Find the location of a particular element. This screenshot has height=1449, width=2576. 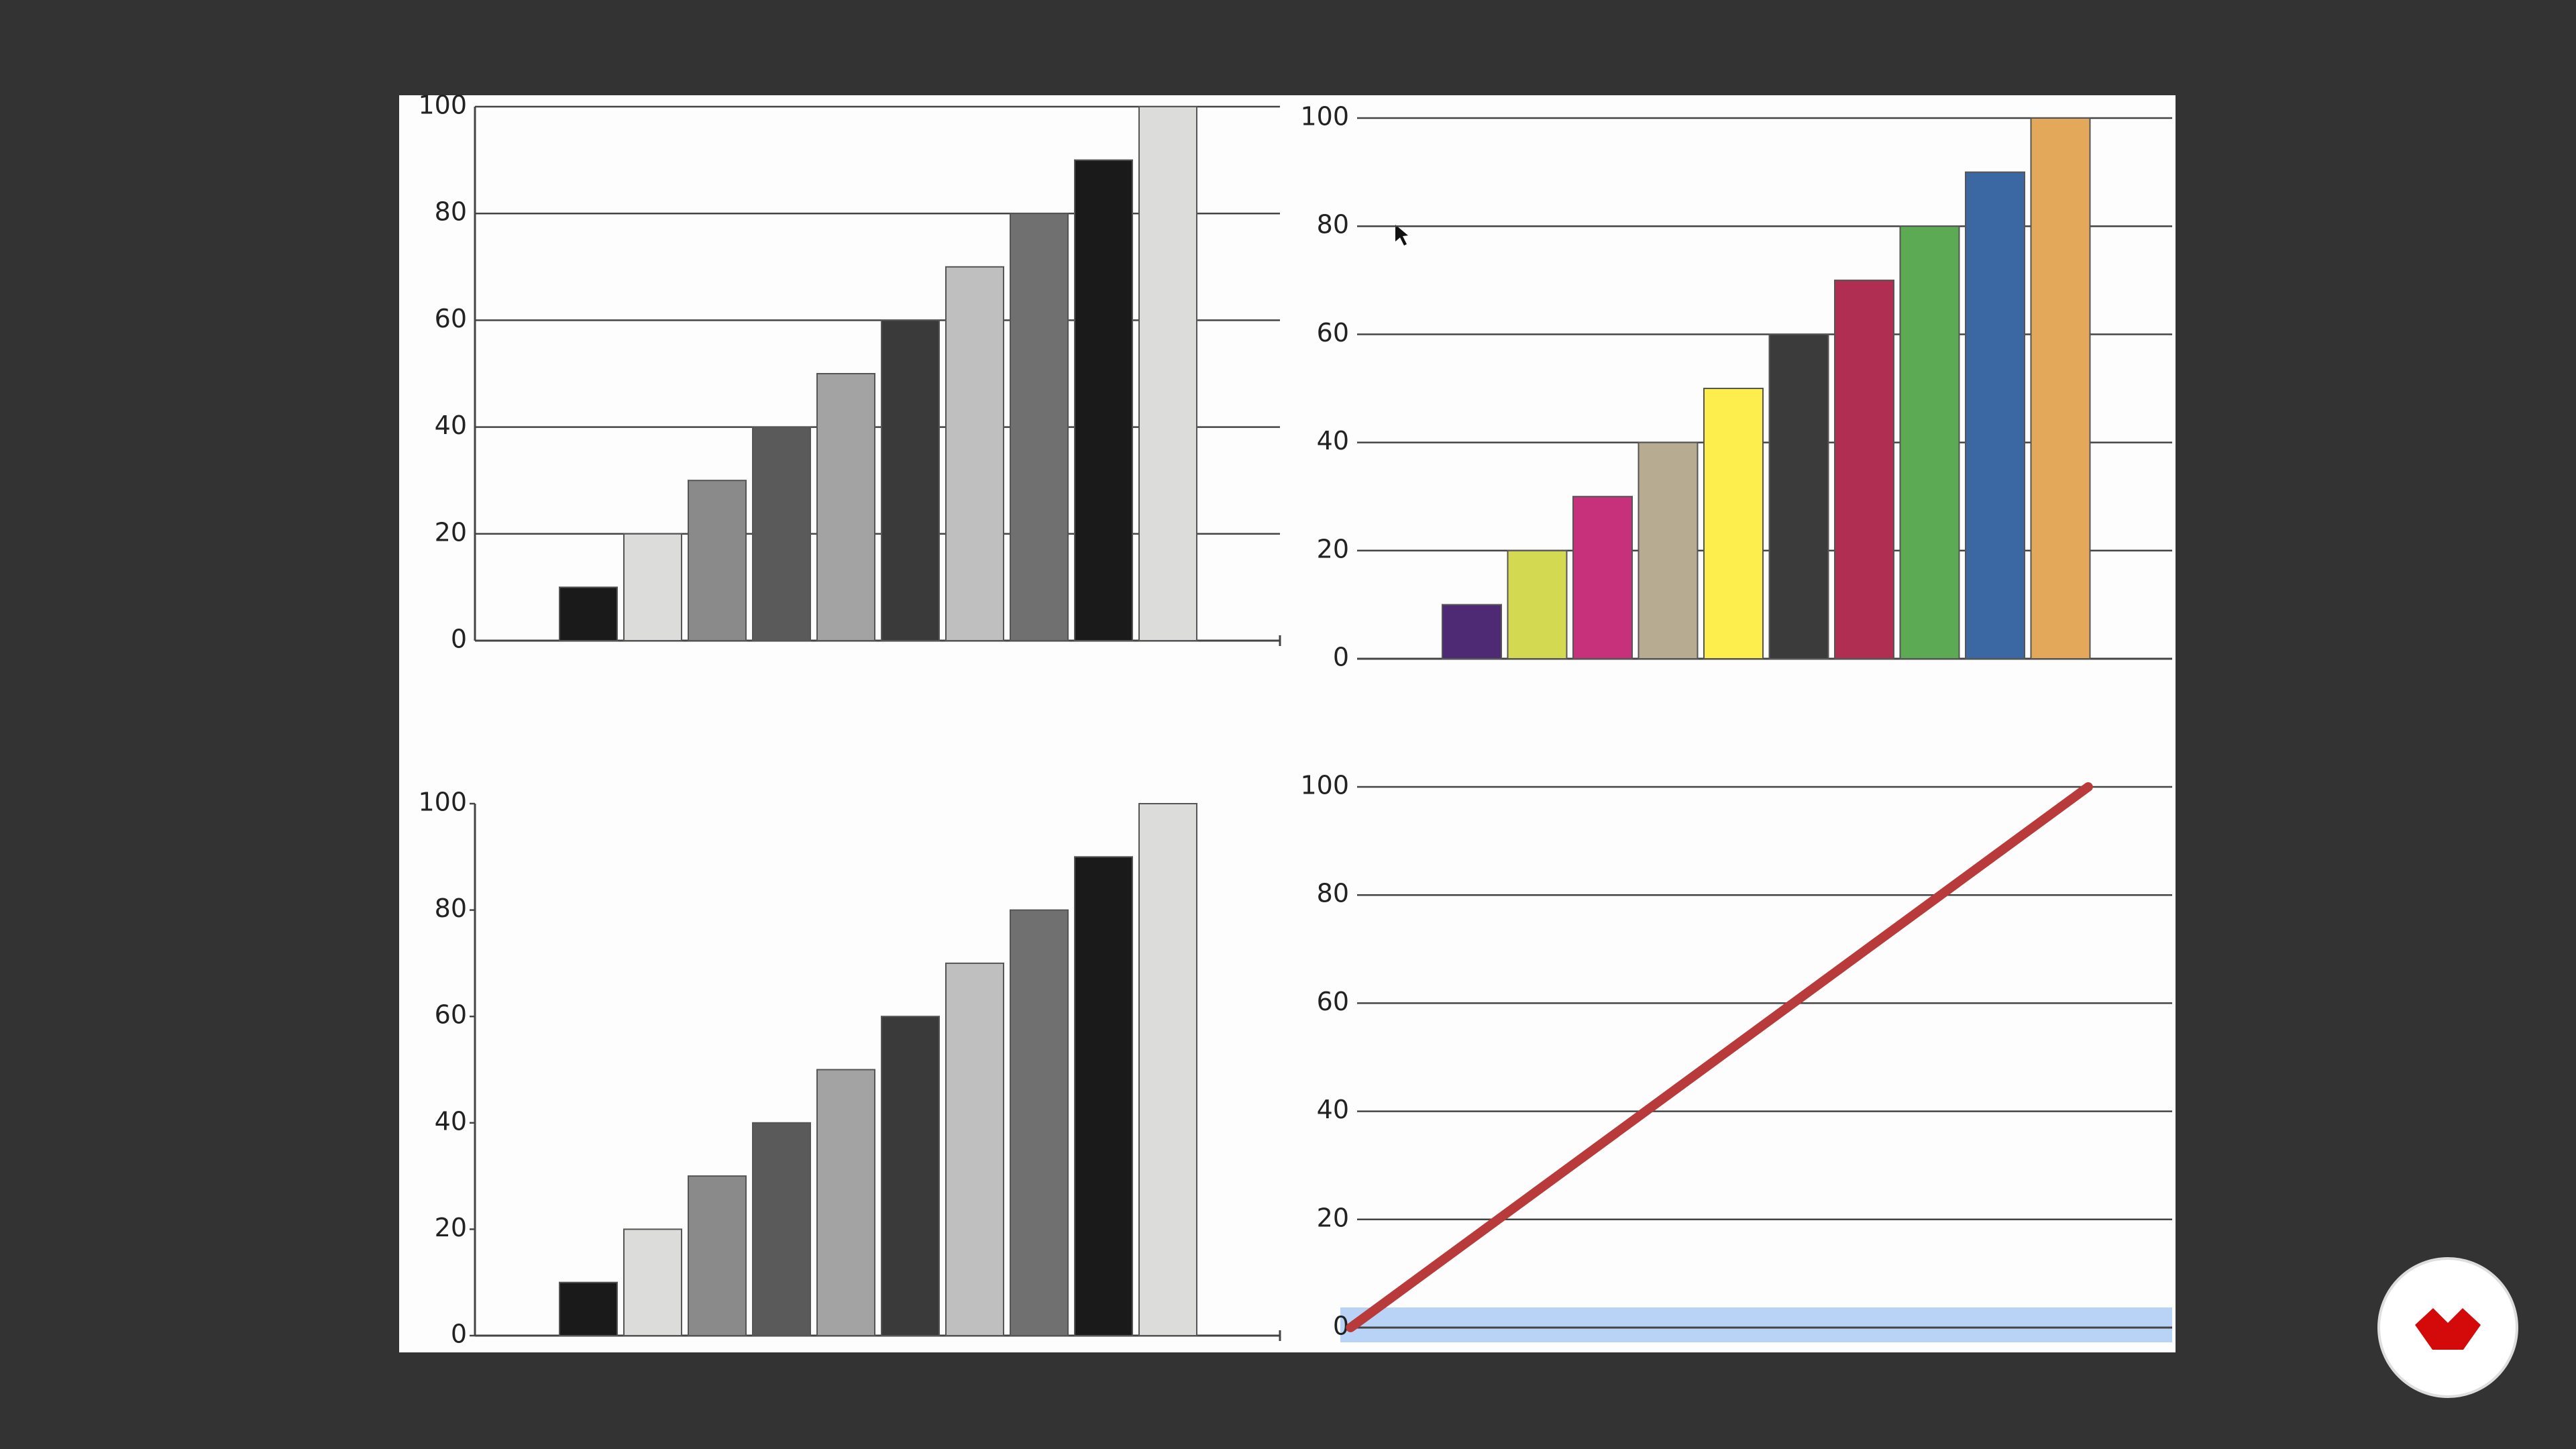

logo-icon is located at coordinates (2448, 1329).